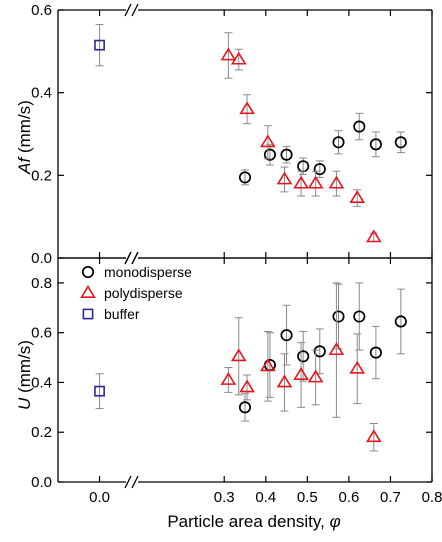 This screenshot has width=442, height=542. I want to click on bottom-y-axis-title: U (mm/s), so click(24, 375).